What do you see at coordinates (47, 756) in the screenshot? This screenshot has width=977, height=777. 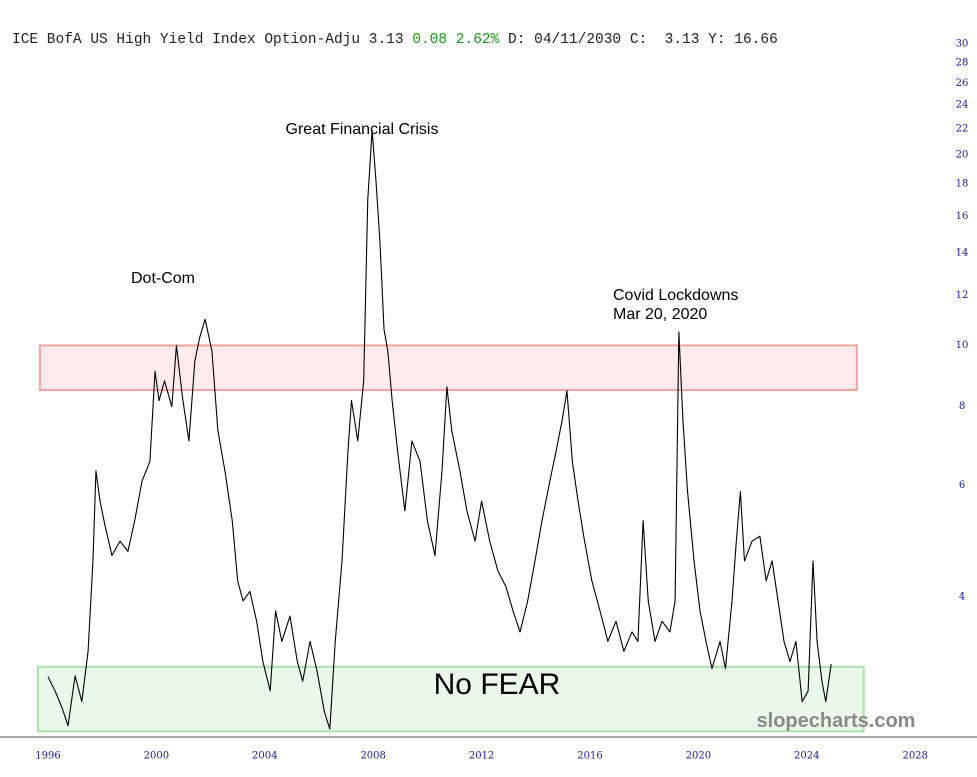 I see `x-tick-label: 1996` at bounding box center [47, 756].